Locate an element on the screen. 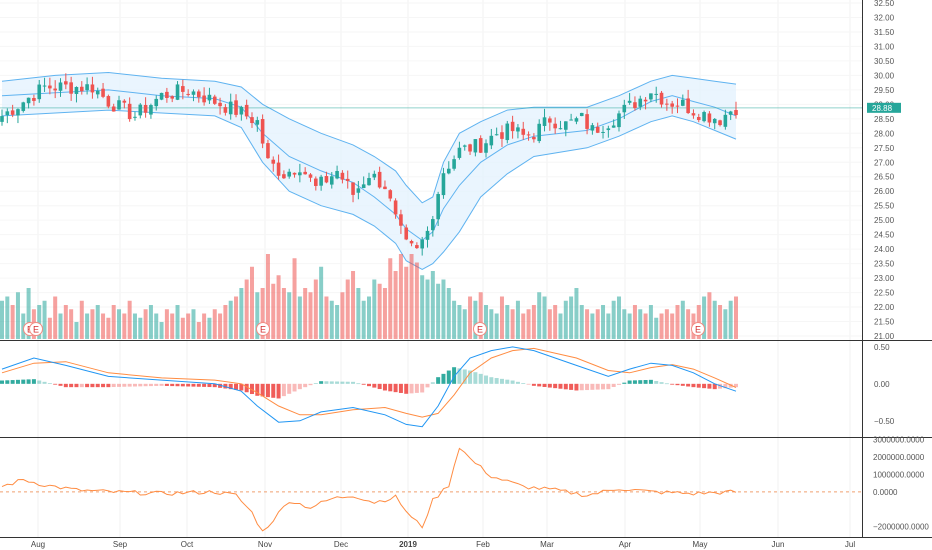 The image size is (932, 550). price-tick-label: 28.50 is located at coordinates (884, 119).